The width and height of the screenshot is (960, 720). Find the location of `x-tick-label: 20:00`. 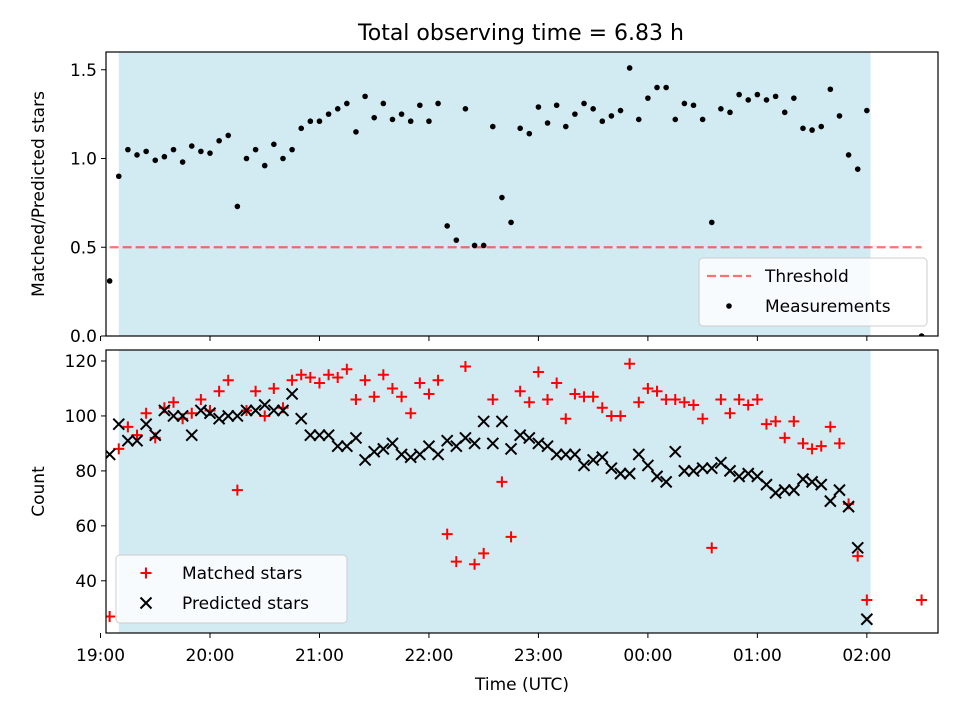

x-tick-label: 20:00 is located at coordinates (210, 656).